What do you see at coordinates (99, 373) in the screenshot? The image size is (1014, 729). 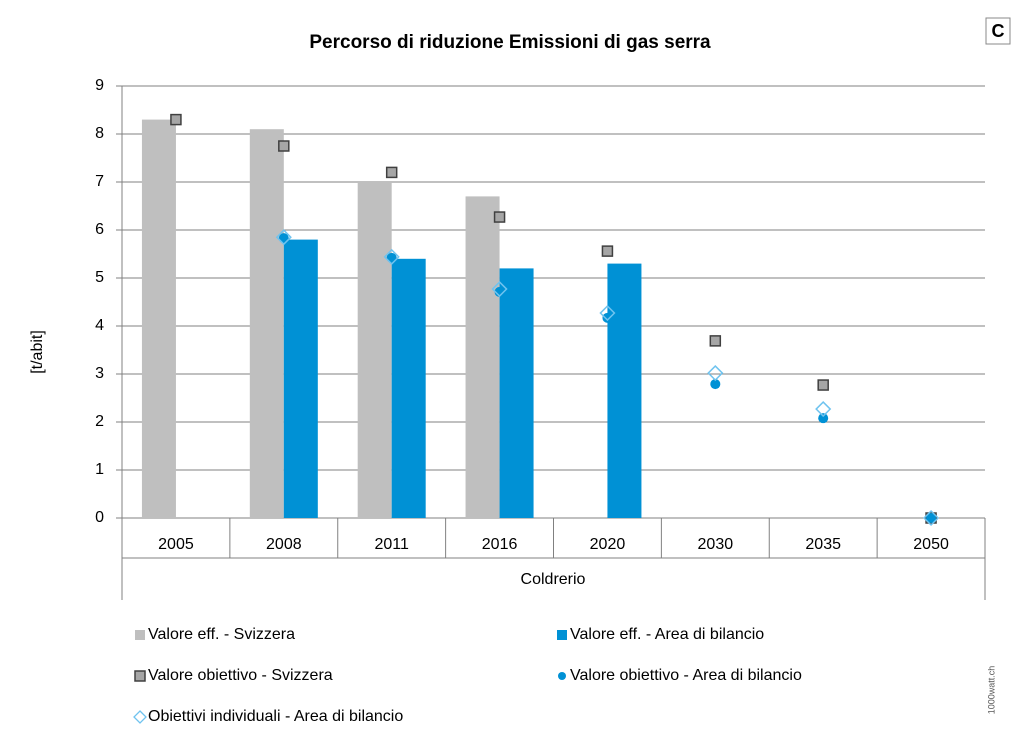 I see `y-tick-label: 3` at bounding box center [99, 373].